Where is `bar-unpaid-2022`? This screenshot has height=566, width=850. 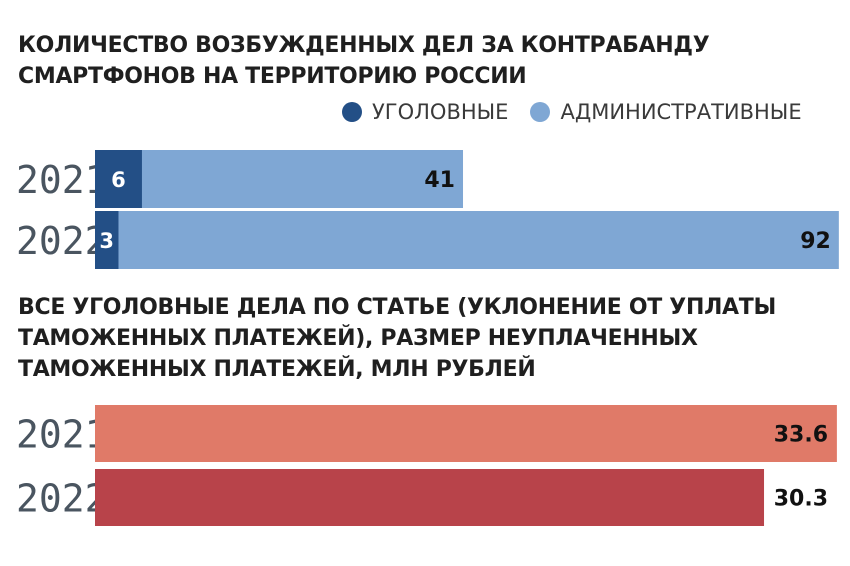 bar-unpaid-2022 is located at coordinates (430, 497).